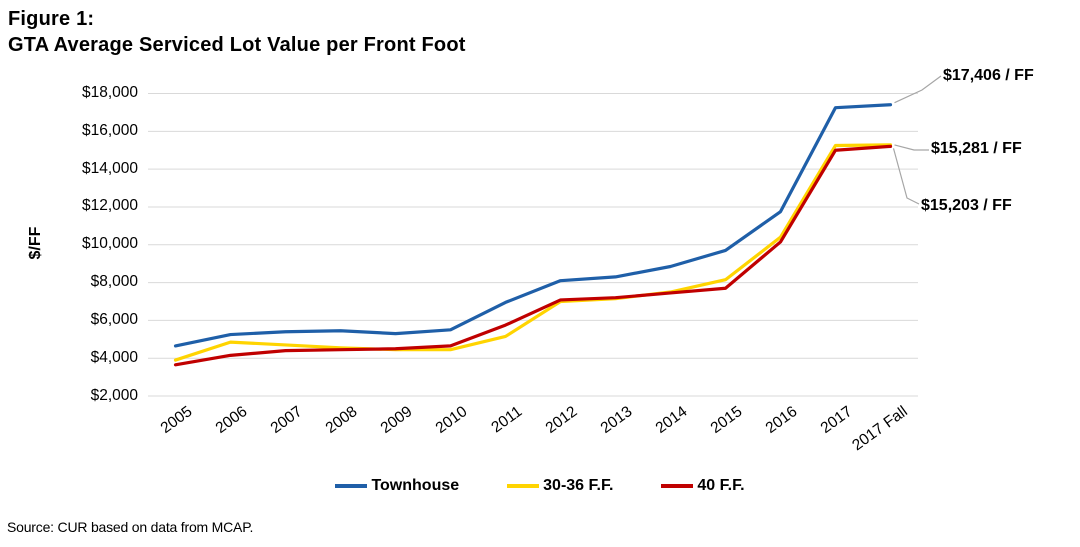 The image size is (1080, 547). I want to click on 40ff-line-swatch-icon, so click(677, 486).